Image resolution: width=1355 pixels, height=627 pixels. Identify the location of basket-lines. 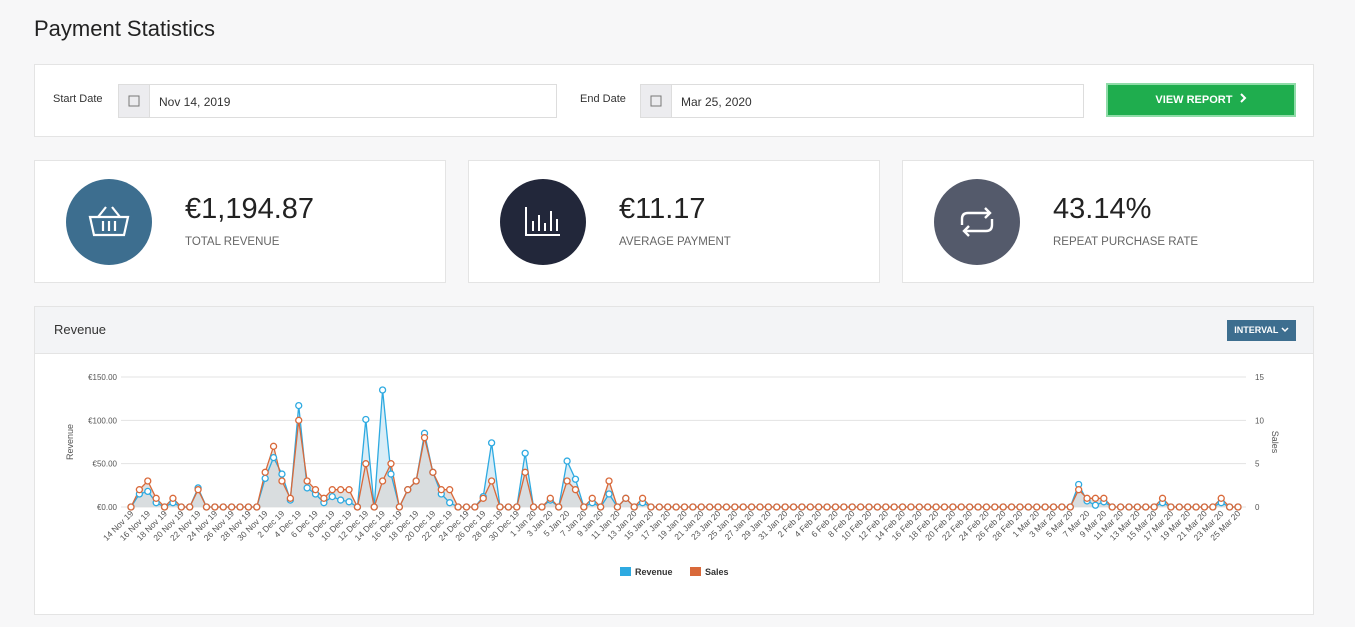
(109, 218).